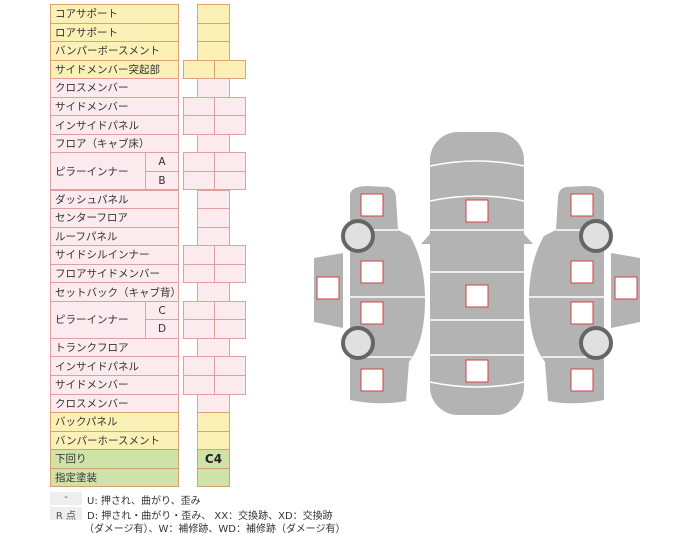  I want to click on row-label: サイドシルインナー, so click(114, 255).